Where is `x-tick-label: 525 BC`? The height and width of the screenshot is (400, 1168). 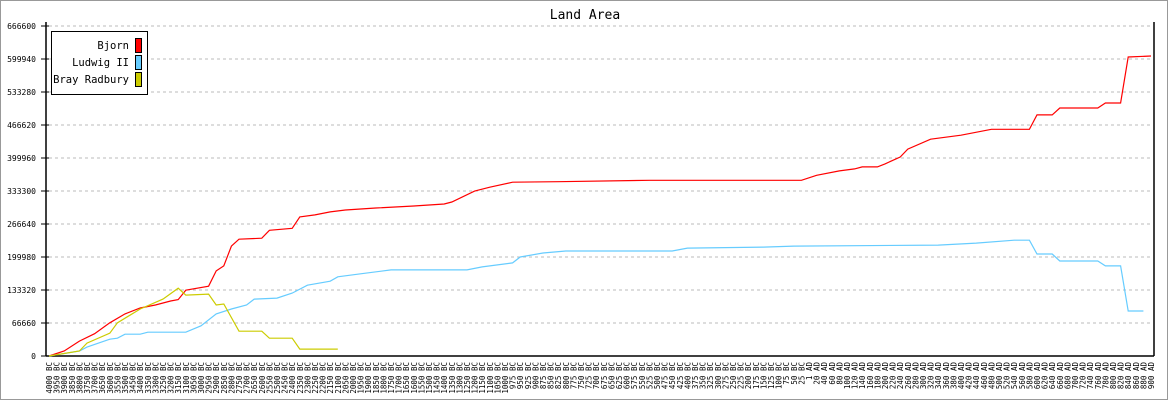 x-tick-label: 525 BC is located at coordinates (649, 375).